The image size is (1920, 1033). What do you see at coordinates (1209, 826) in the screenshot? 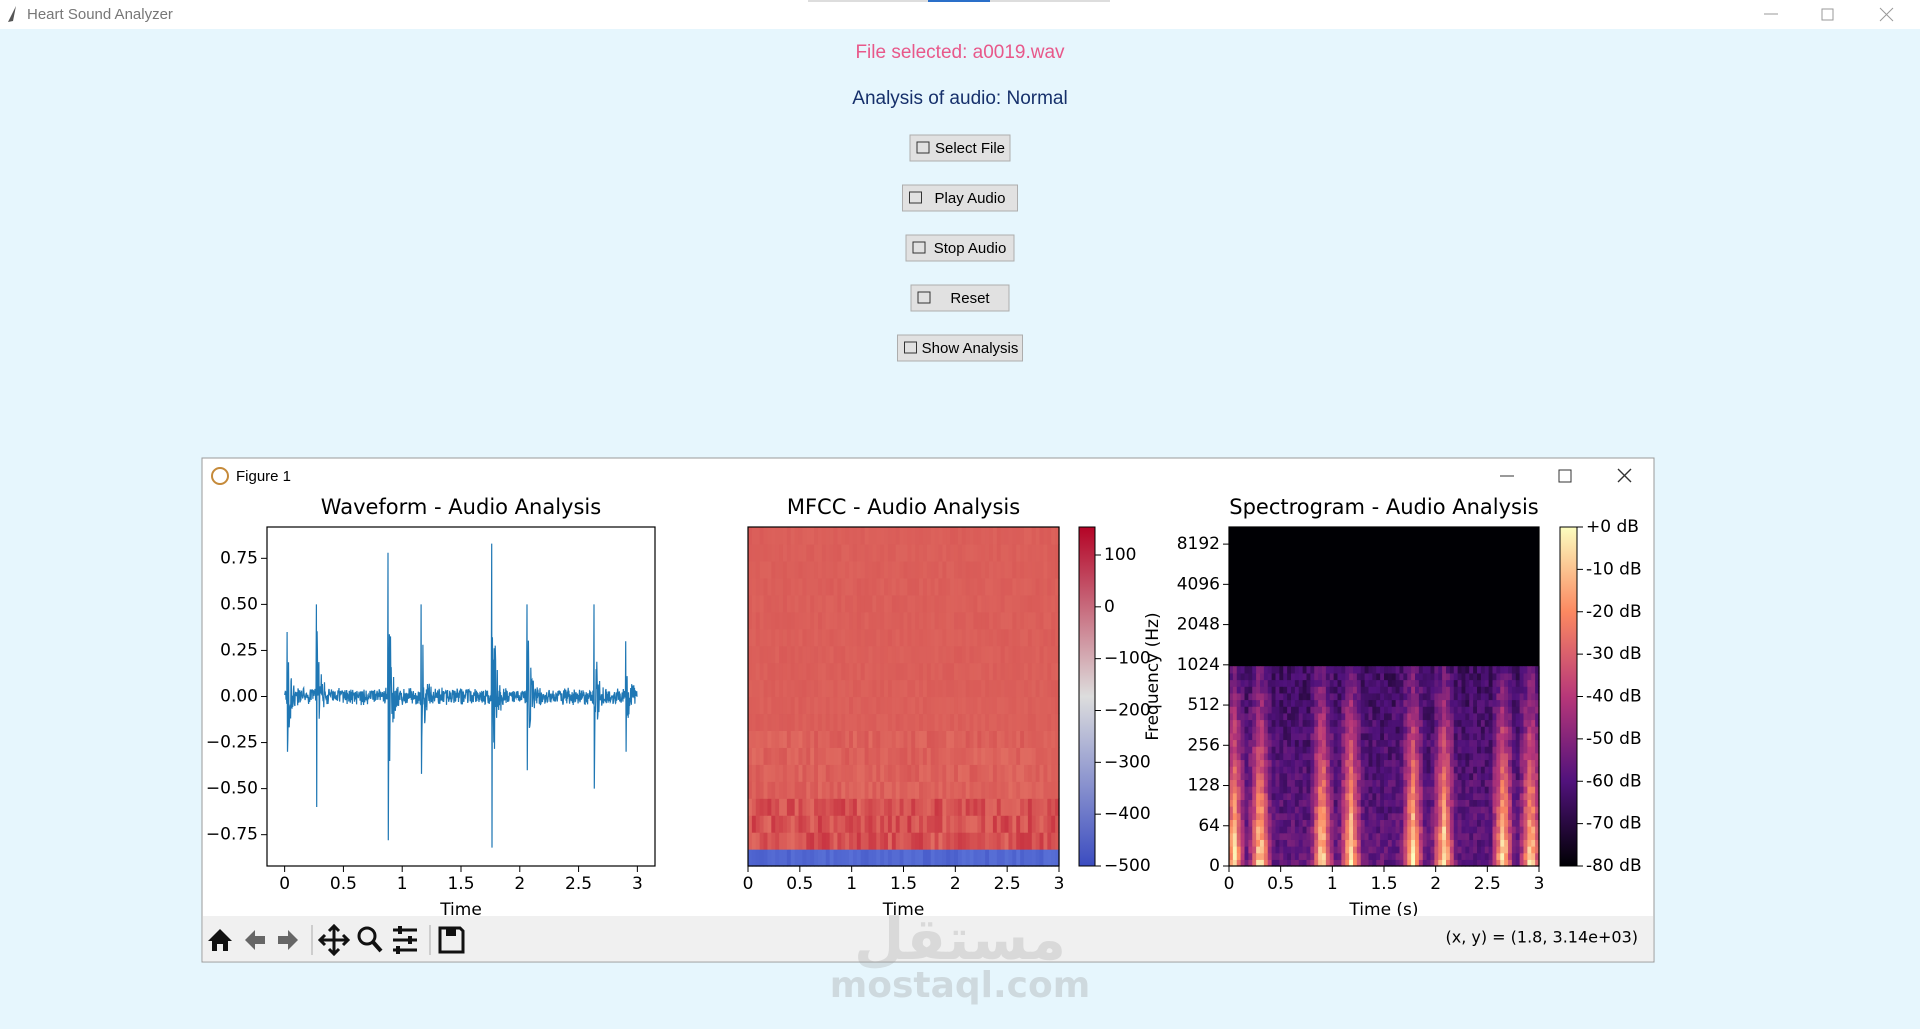
I see `y-tick-label: 64` at bounding box center [1209, 826].